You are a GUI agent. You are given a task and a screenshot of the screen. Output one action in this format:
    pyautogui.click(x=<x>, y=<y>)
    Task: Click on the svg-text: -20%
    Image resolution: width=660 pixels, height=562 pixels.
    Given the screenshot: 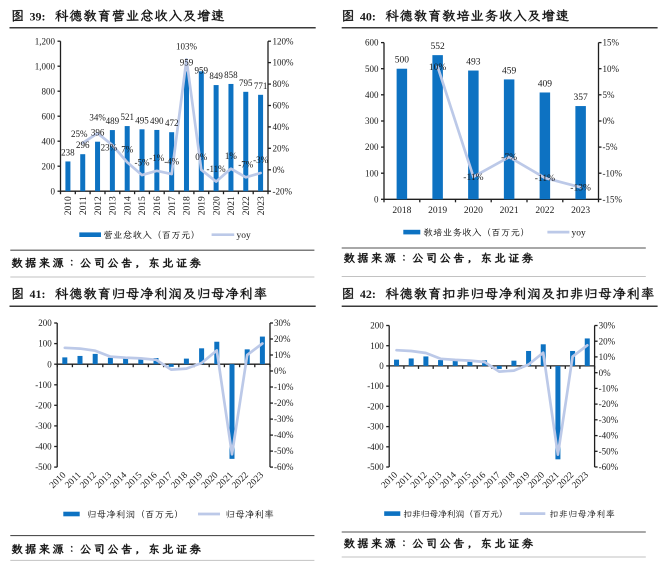 What is the action you would take?
    pyautogui.click(x=284, y=403)
    